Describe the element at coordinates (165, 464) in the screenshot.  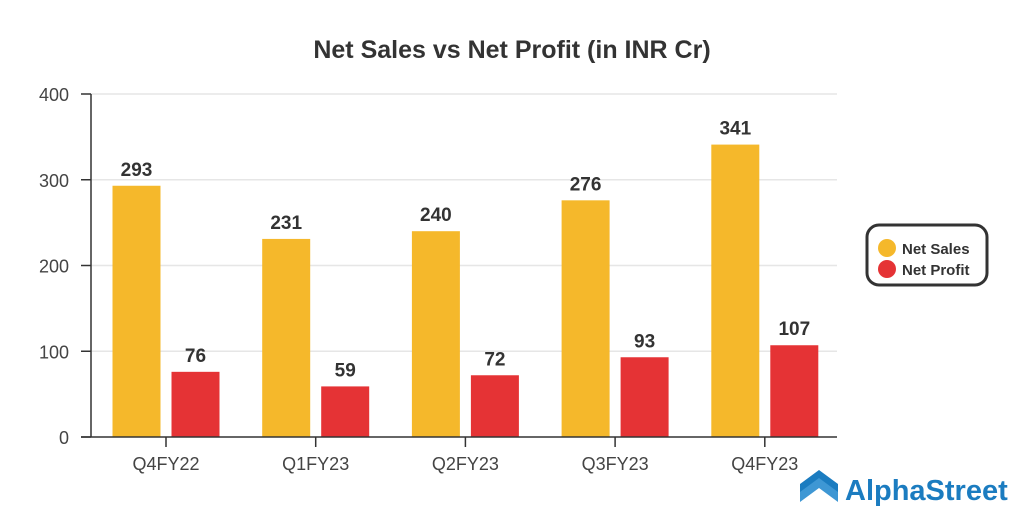
I see `x-tick-label: Q4FY22` at that location.